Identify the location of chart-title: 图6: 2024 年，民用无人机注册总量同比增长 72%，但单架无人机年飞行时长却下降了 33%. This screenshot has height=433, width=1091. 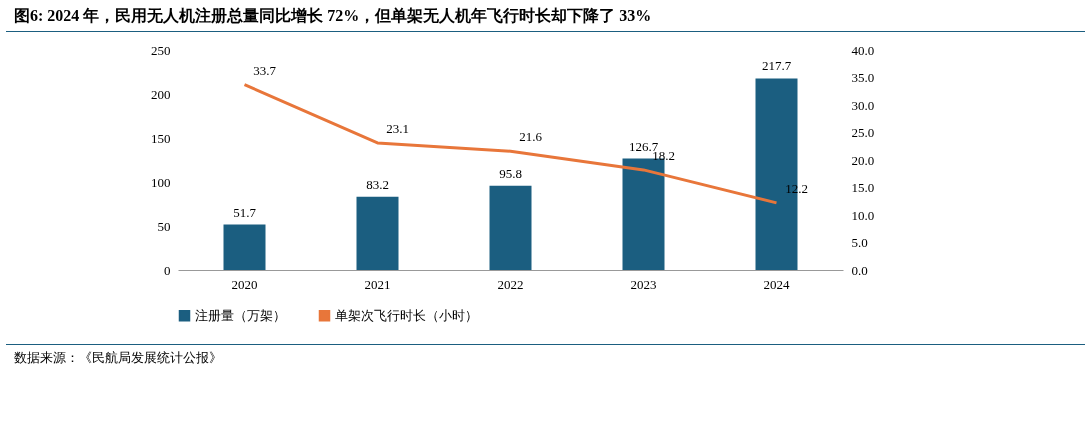
(545, 16).